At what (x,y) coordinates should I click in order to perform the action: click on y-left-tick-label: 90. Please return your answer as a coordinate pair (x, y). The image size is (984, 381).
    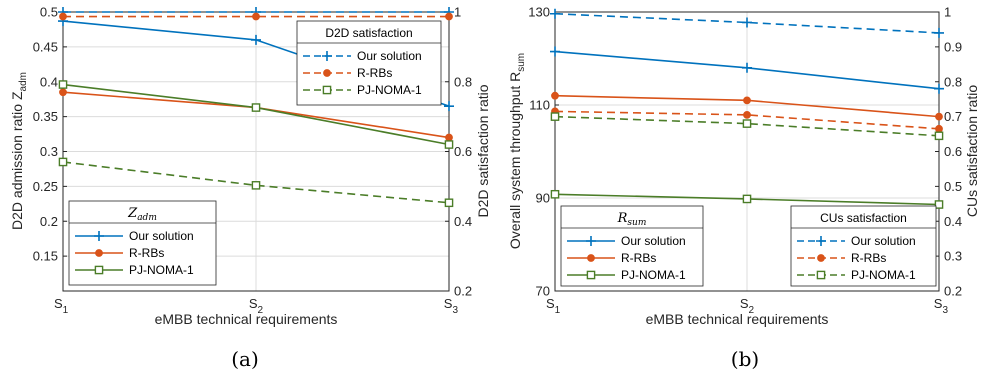
    Looking at the image, I should click on (543, 198).